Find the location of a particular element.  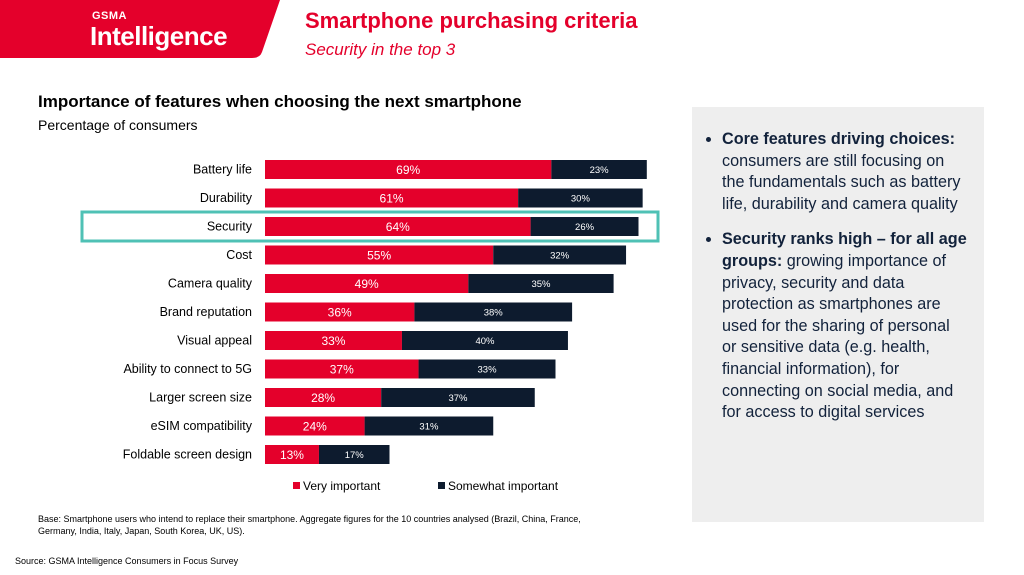

category-label: Cost is located at coordinates (239, 255).